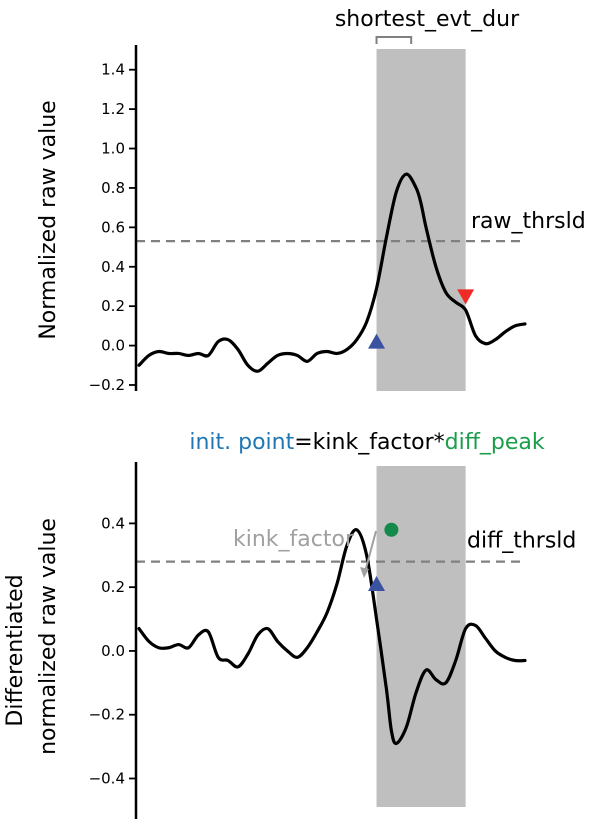 The height and width of the screenshot is (819, 601). Describe the element at coordinates (113, 227) in the screenshot. I see `y-tick-label: 0.6` at that location.